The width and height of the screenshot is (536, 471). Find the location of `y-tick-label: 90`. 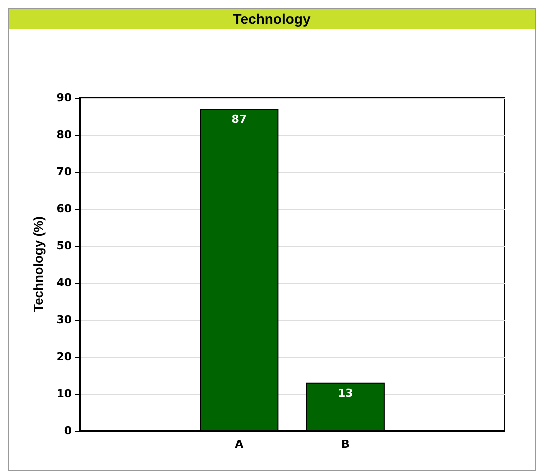

y-tick-label: 90 is located at coordinates (64, 98).